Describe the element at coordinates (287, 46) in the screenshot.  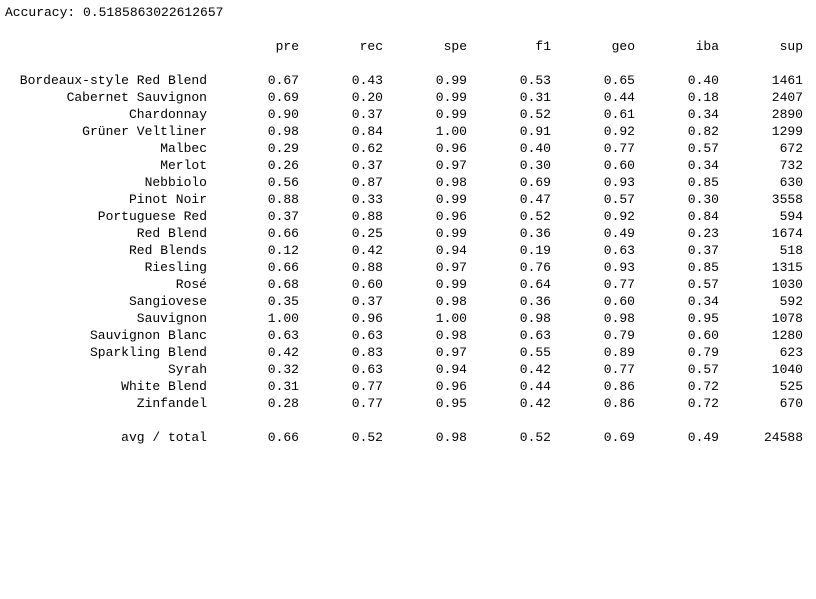
I see `header-pre: pre` at that location.